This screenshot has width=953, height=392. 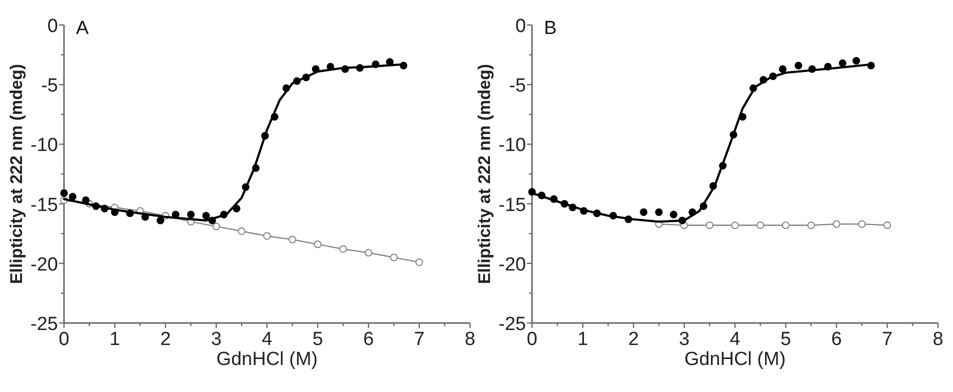 What do you see at coordinates (512, 205) in the screenshot?
I see `y-tick-label: -15` at bounding box center [512, 205].